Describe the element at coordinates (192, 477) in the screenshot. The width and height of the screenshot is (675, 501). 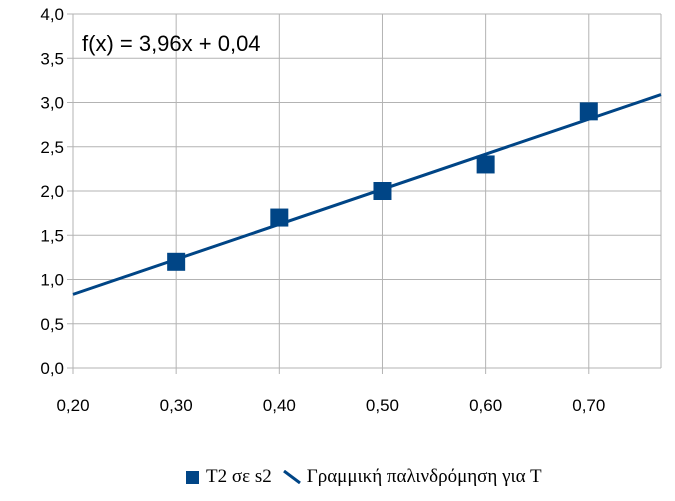
I see `legend-swatch-series` at that location.